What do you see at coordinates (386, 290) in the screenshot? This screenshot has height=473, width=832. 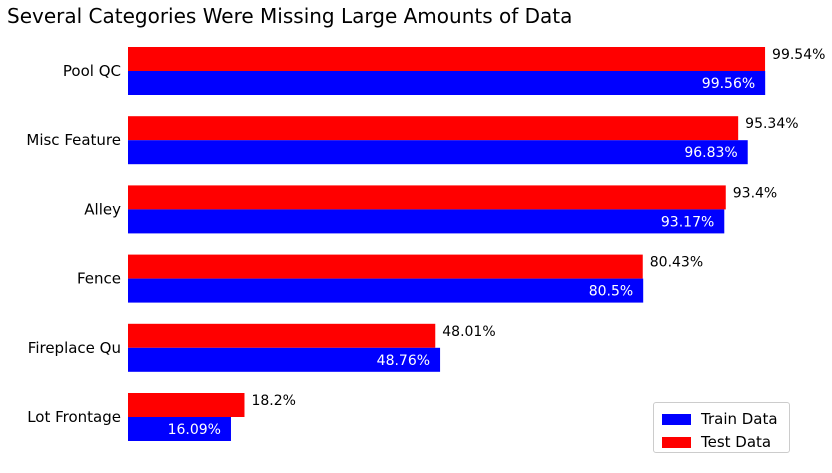 I see `bar-train-fence` at bounding box center [386, 290].